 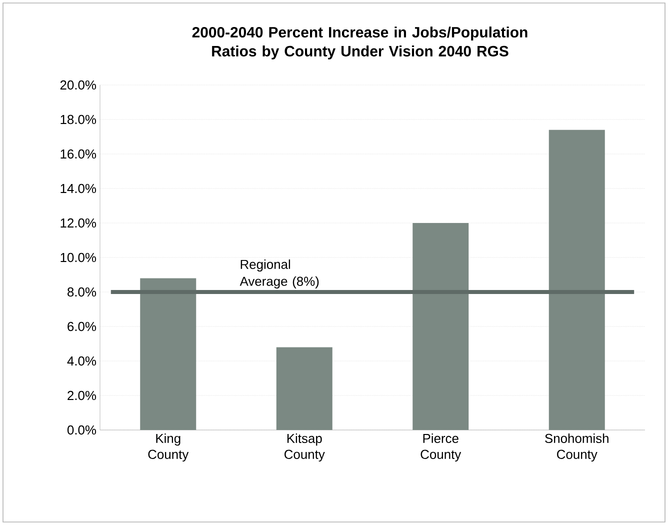 What do you see at coordinates (78, 257) in the screenshot?
I see `y-tick-label: 10.0%` at bounding box center [78, 257].